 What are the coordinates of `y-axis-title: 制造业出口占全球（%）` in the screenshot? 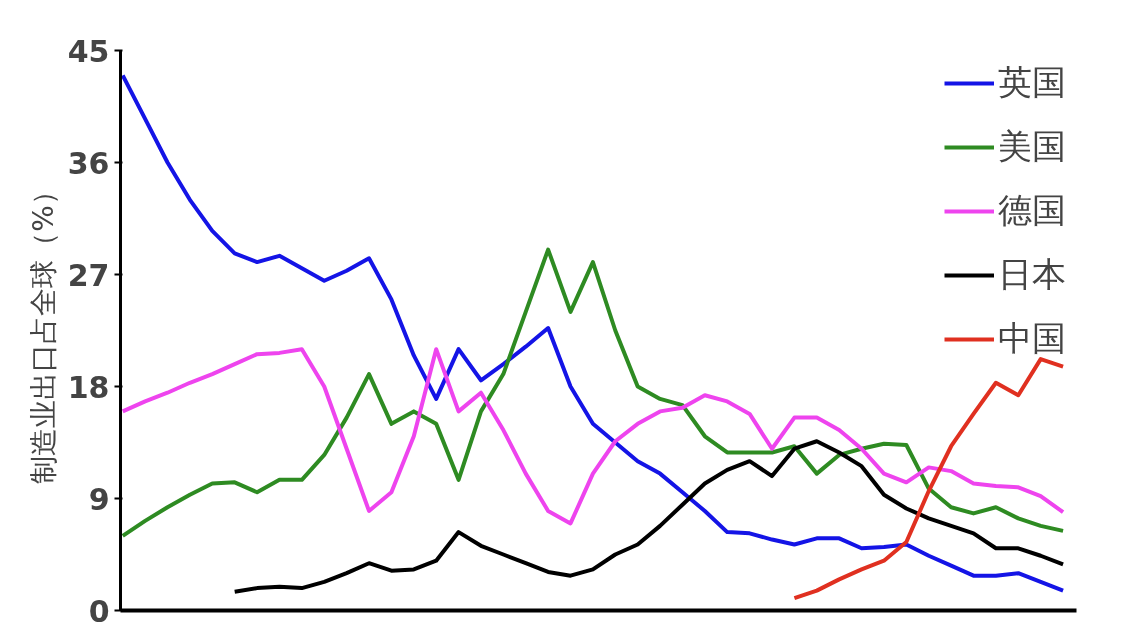 It's located at (43, 330).